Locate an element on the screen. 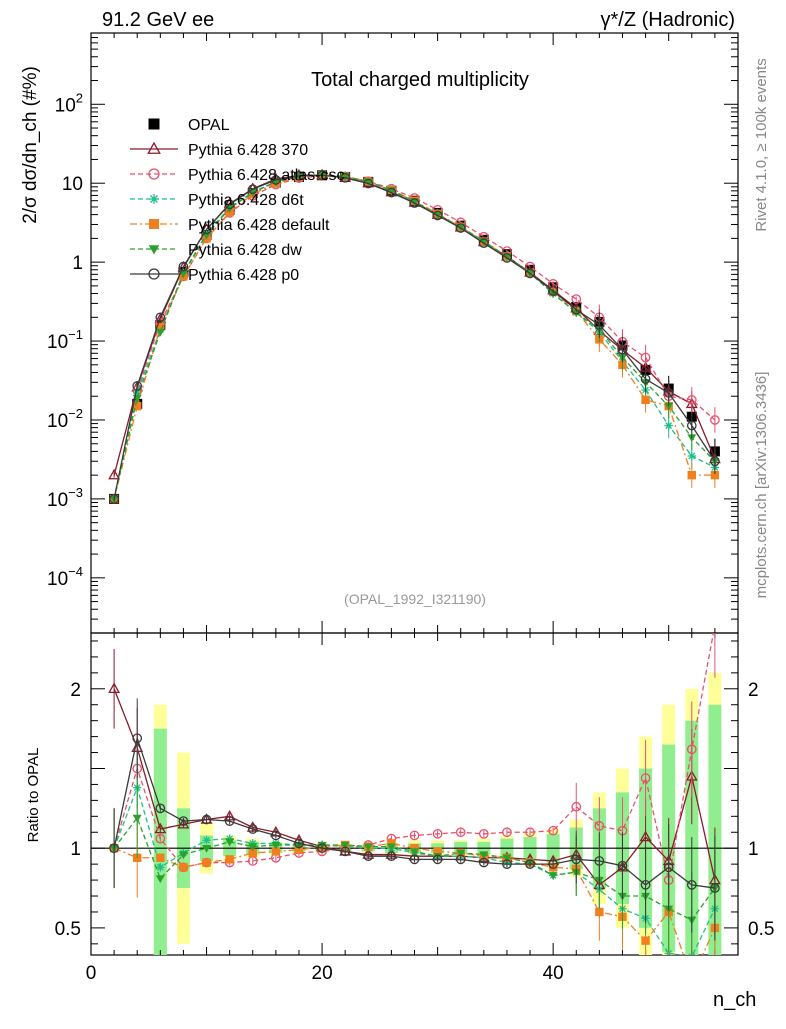 The width and height of the screenshot is (786, 1029). ratio-y-tick-label-right: 0.5 is located at coordinates (761, 929).